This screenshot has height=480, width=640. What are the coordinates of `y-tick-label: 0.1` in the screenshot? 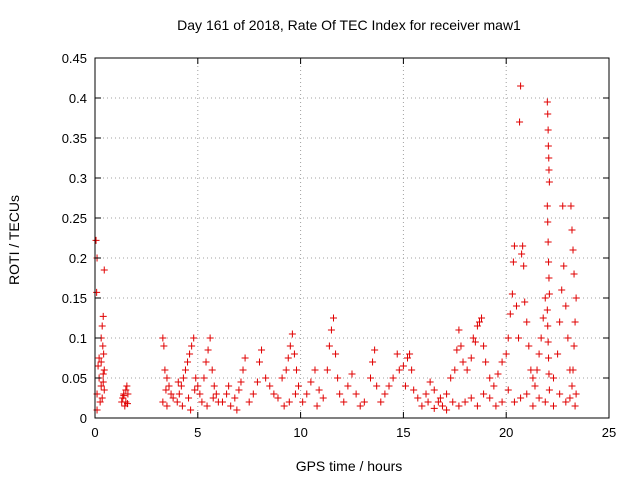 It's located at (78, 338).